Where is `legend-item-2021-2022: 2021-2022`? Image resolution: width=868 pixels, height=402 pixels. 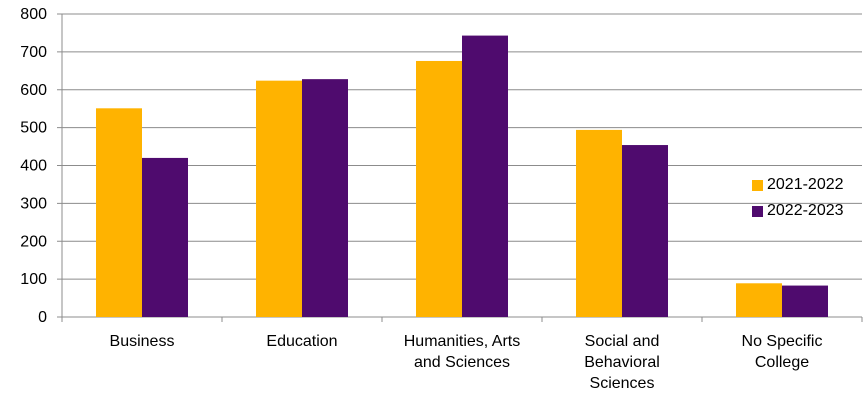
legend-item-2021-2022: 2021-2022 is located at coordinates (798, 185).